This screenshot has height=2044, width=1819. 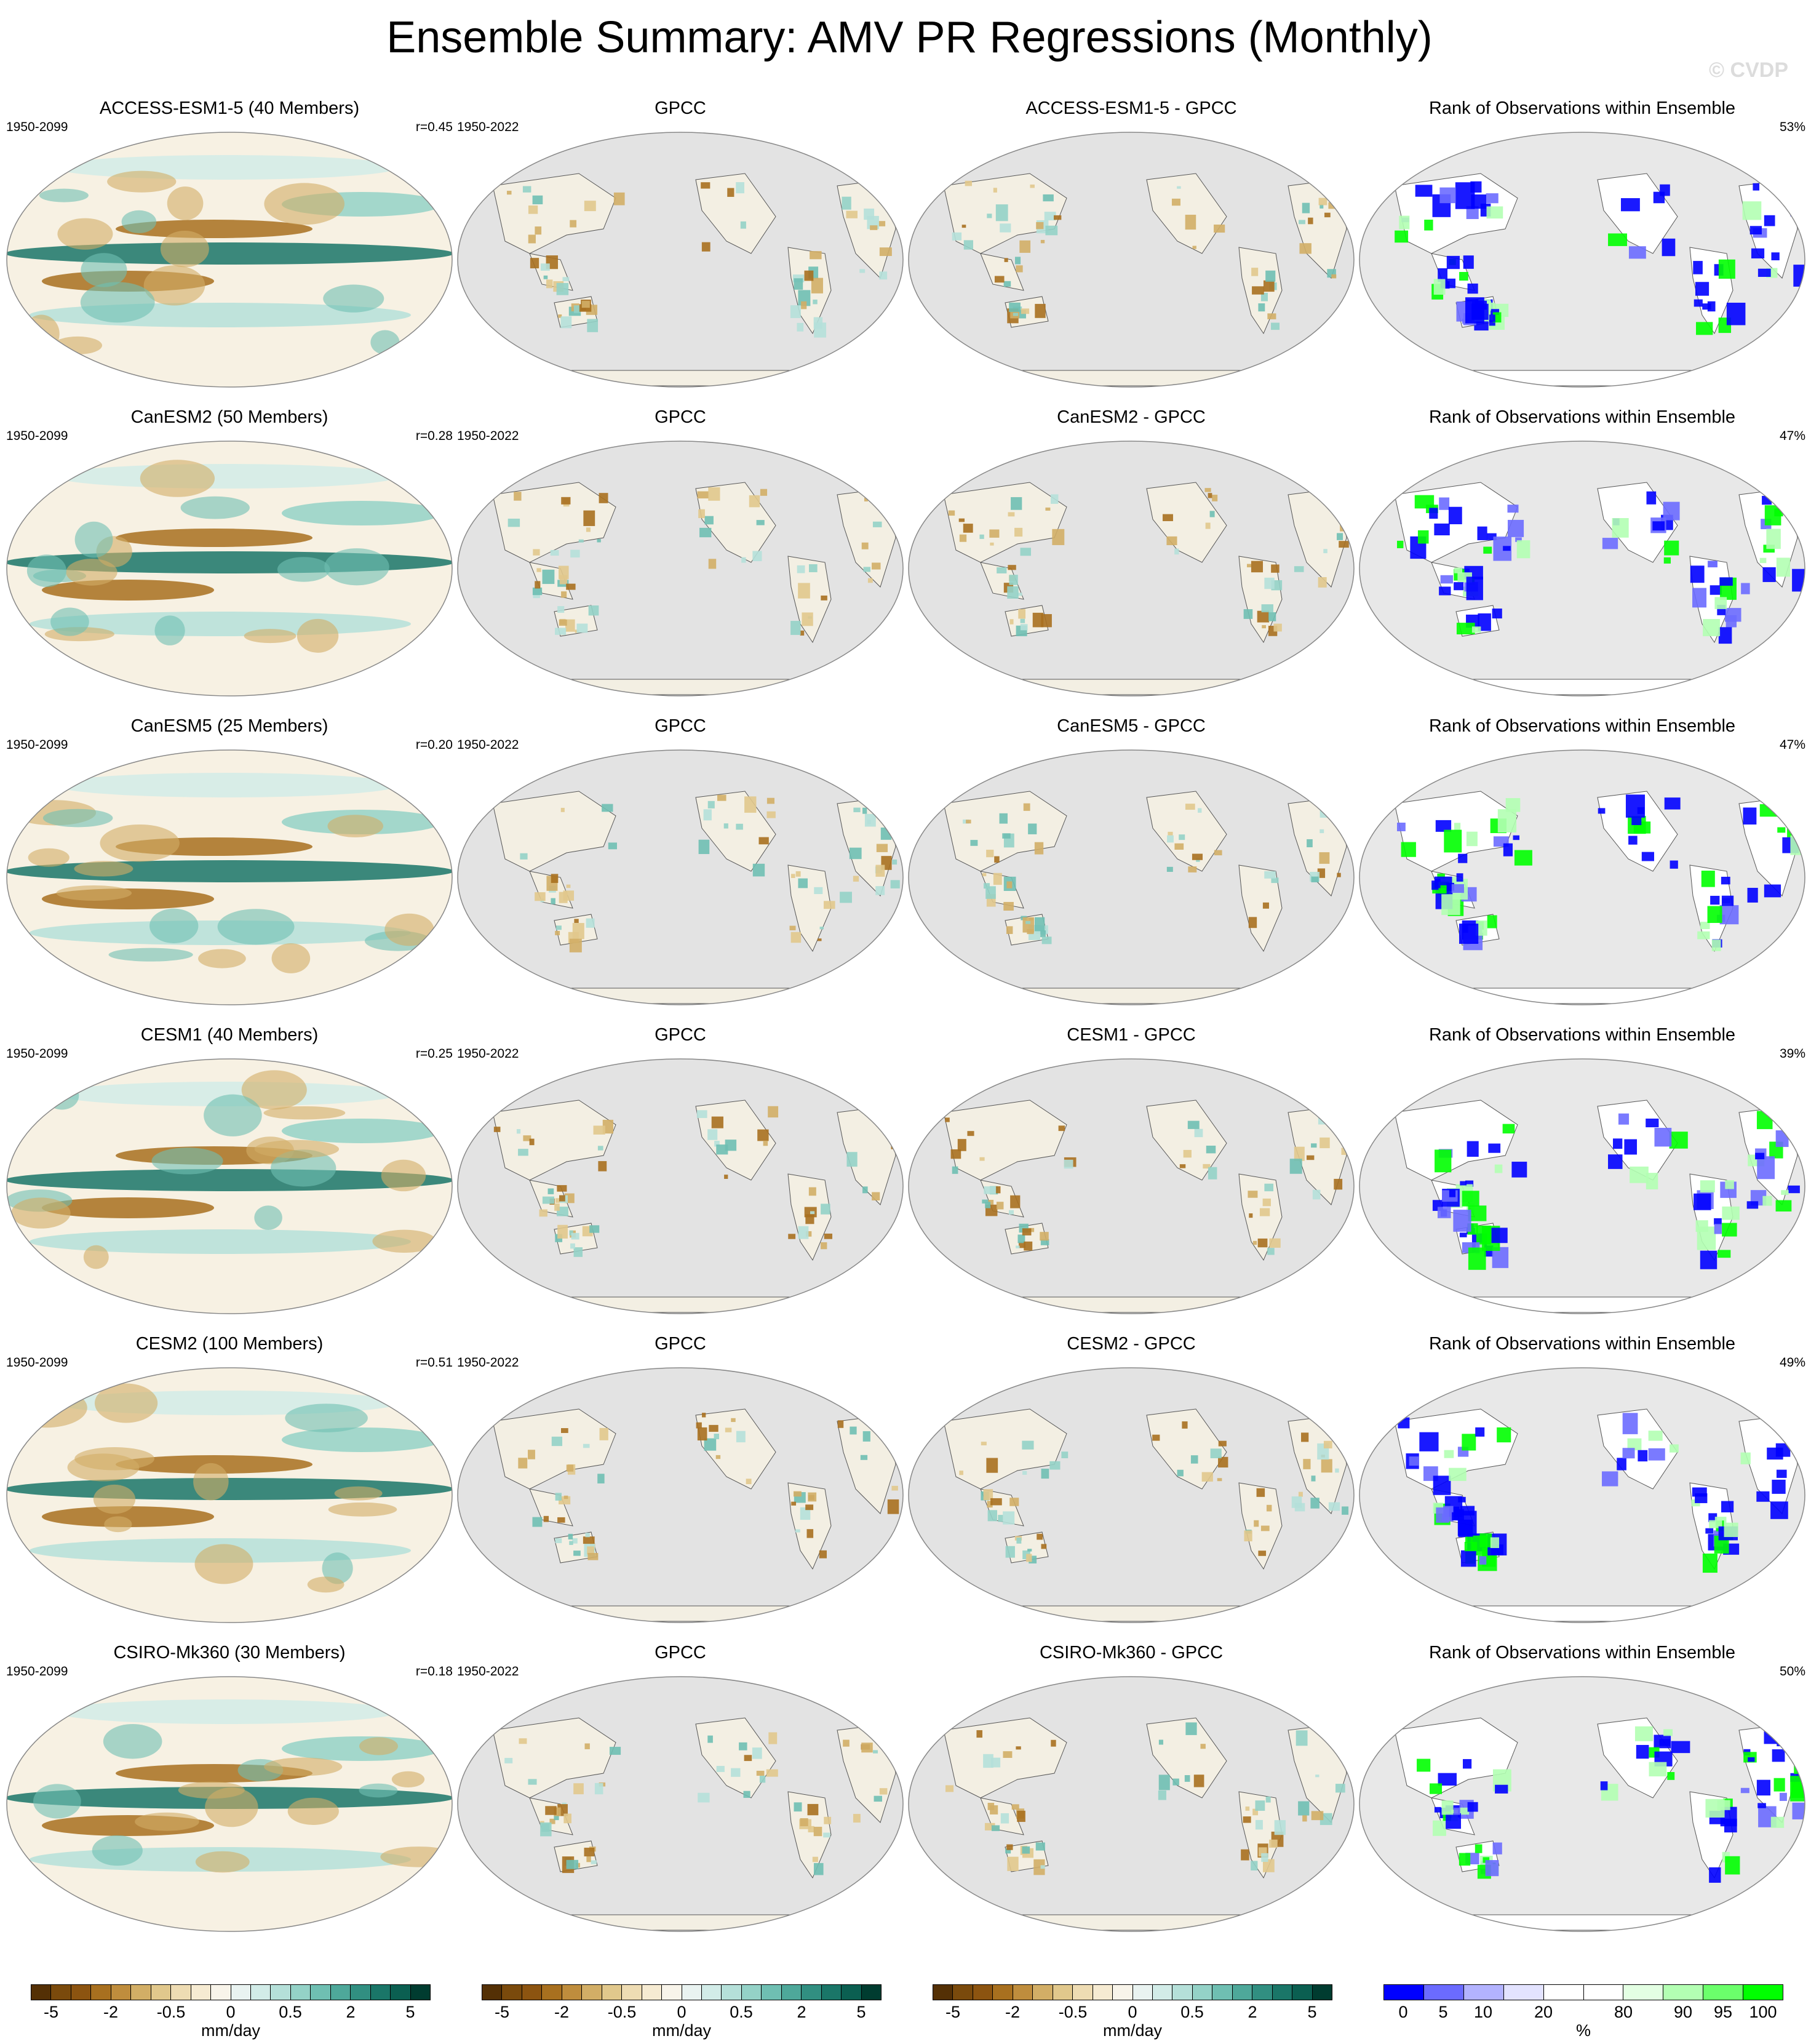 What do you see at coordinates (1792, 127) in the screenshot?
I see `rank-percent: 53%` at bounding box center [1792, 127].